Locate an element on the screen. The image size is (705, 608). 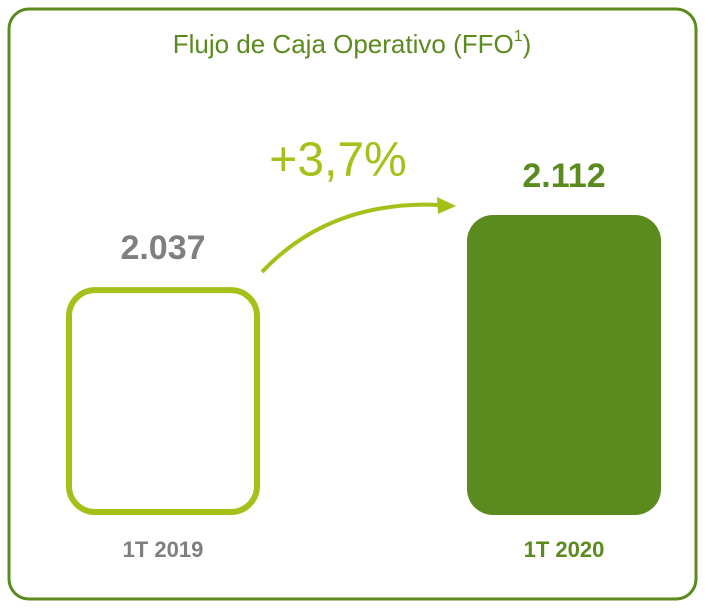
title-superscript: 1 is located at coordinates (518, 36).